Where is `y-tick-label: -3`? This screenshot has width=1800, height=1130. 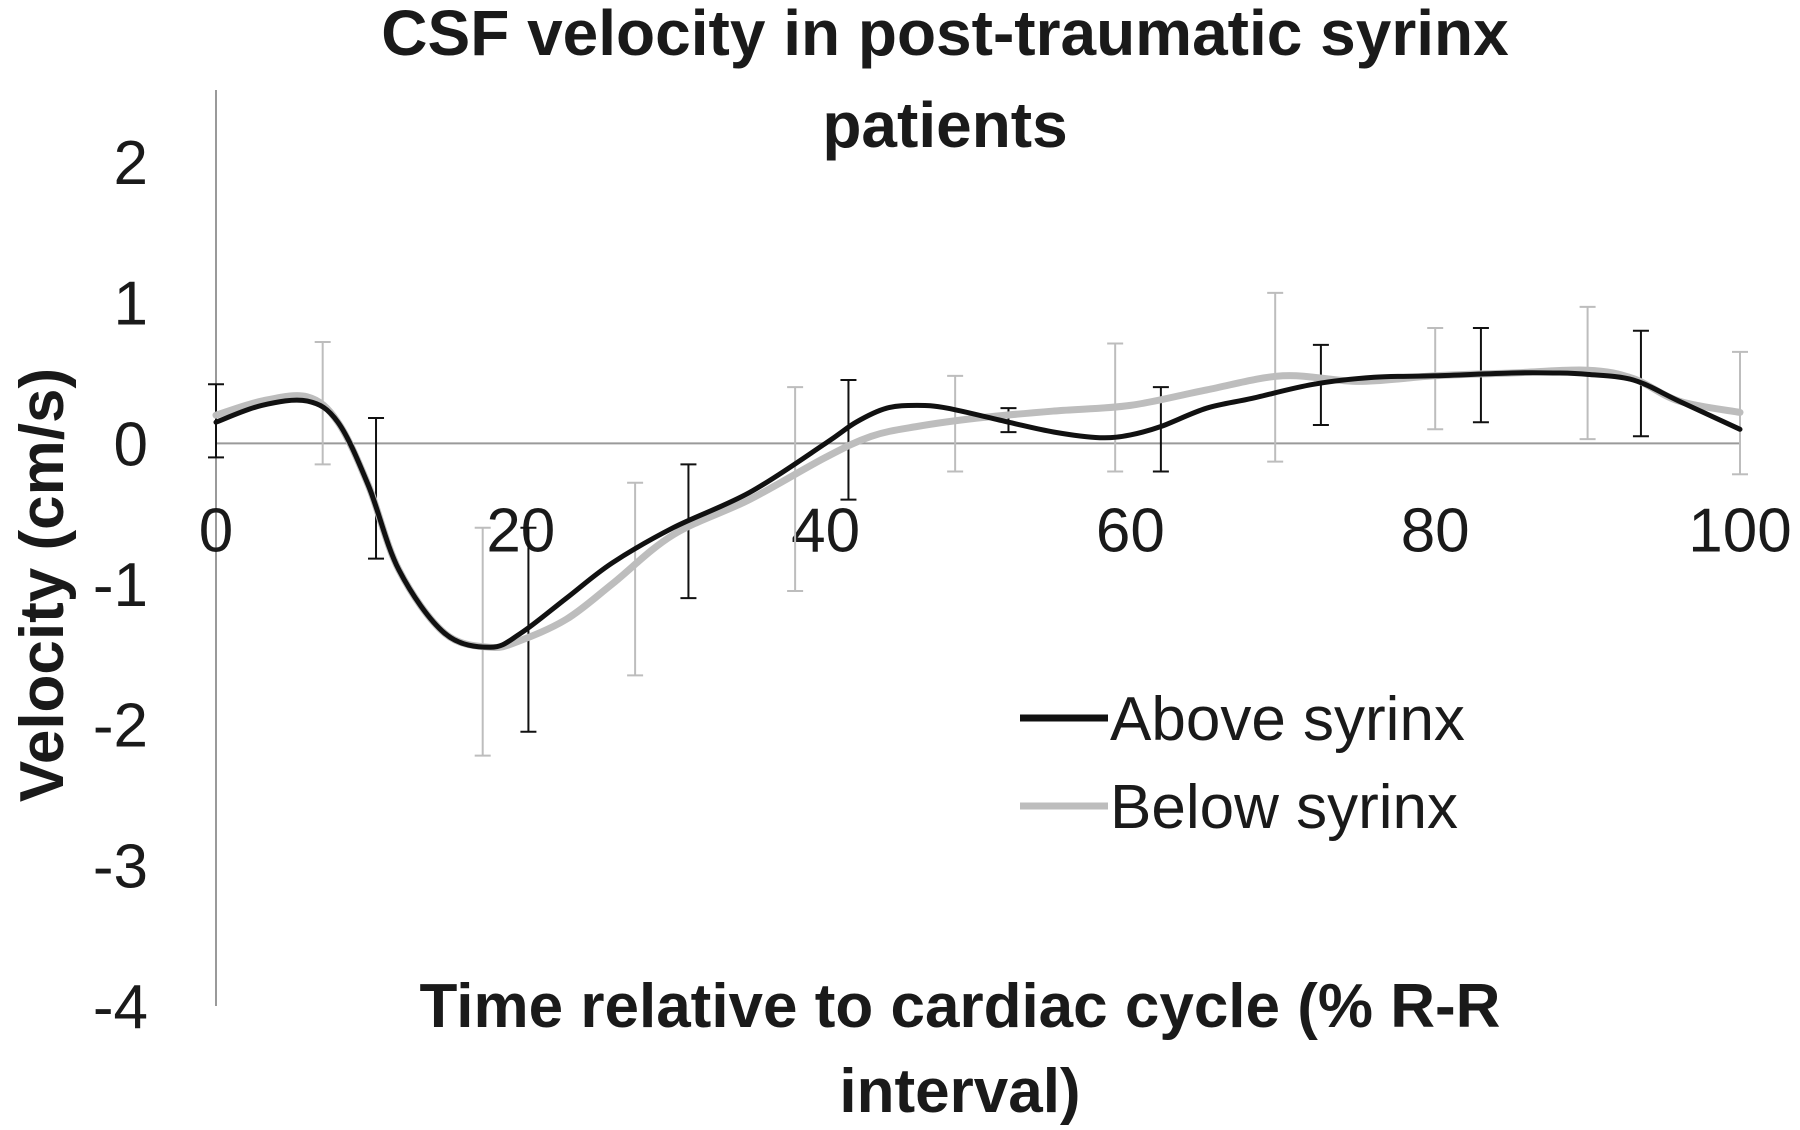 y-tick-label: -3 is located at coordinates (120, 866).